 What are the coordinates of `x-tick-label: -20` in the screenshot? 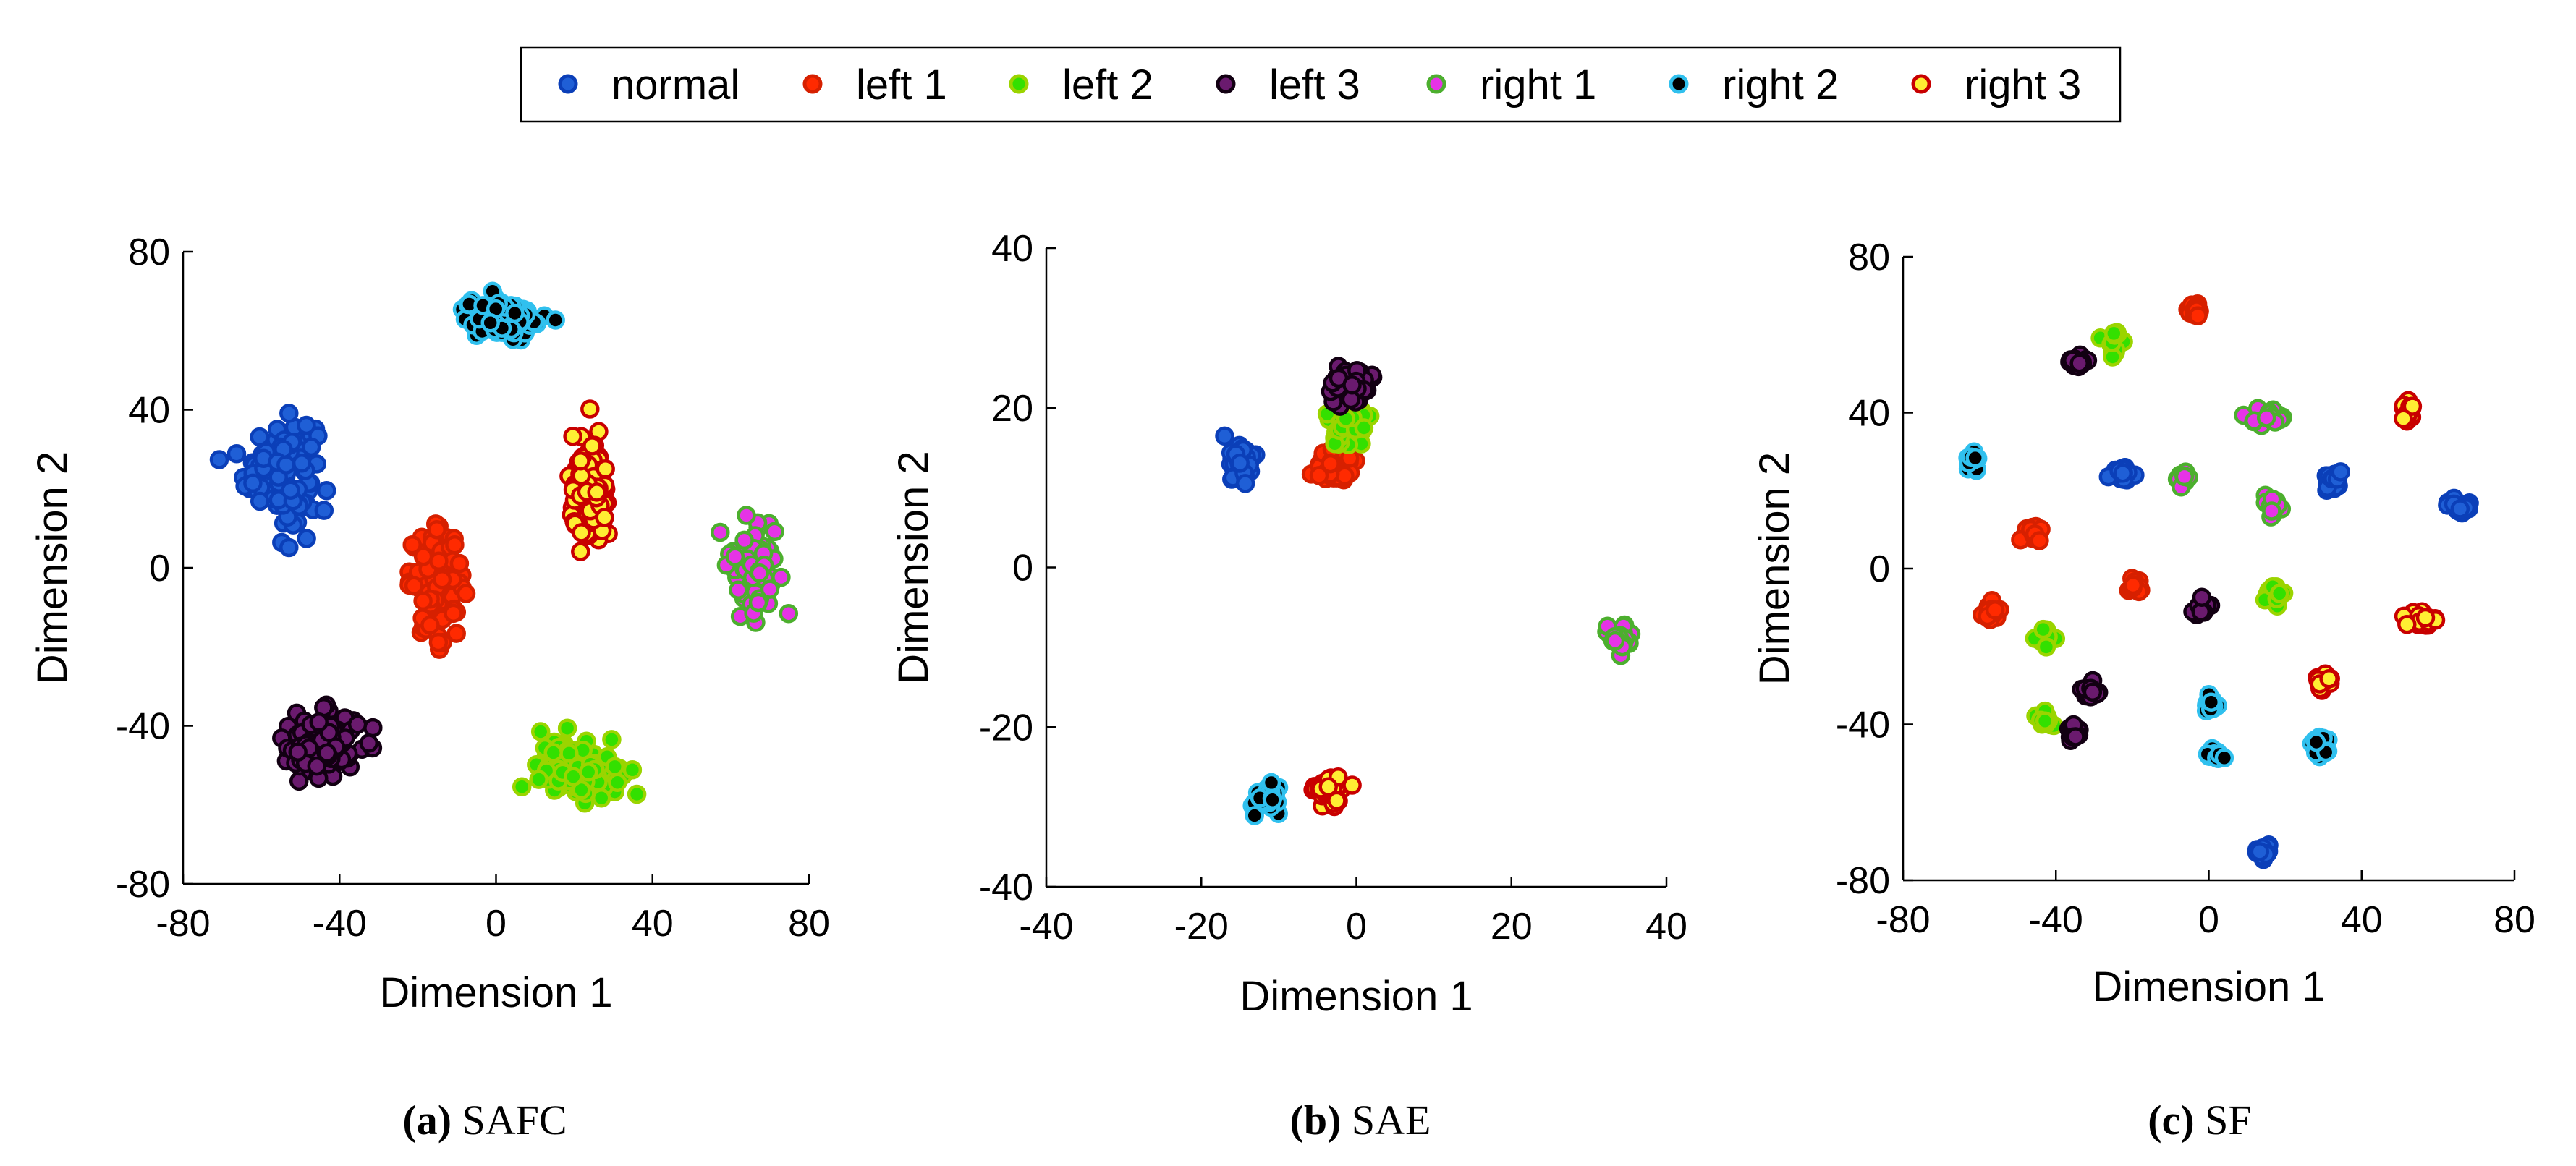 It's located at (1201, 927).